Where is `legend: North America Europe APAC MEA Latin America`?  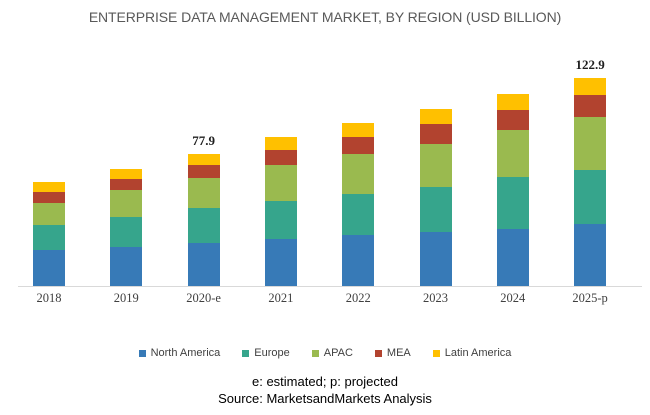
legend: North America Europe APAC MEA Latin America is located at coordinates (325, 353).